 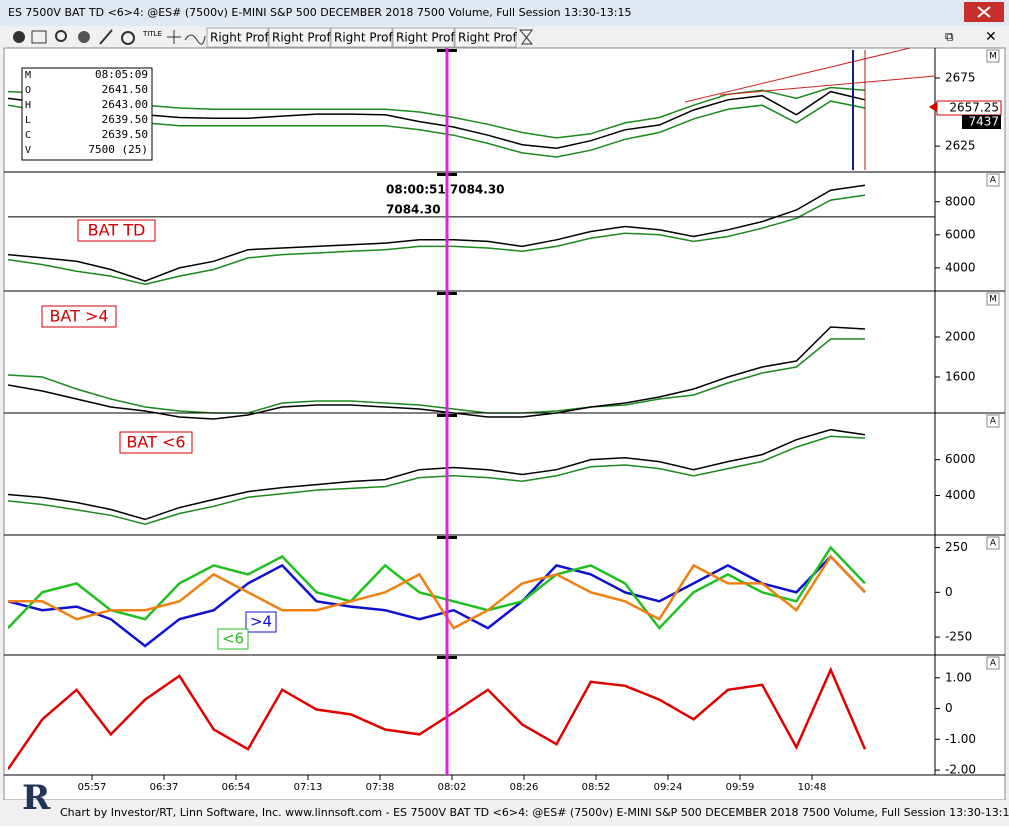 What do you see at coordinates (164, 787) in the screenshot?
I see `x-tick-label: 06:37` at bounding box center [164, 787].